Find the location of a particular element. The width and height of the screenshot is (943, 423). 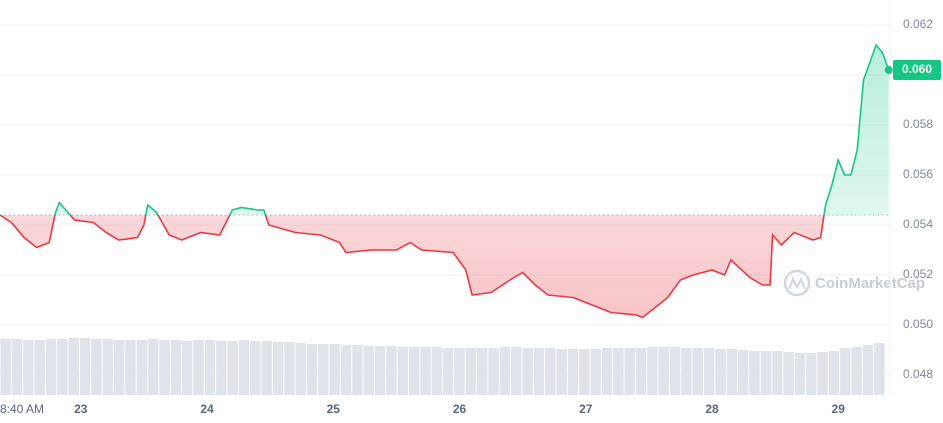

y-tick-label: 0.054 is located at coordinates (918, 224).